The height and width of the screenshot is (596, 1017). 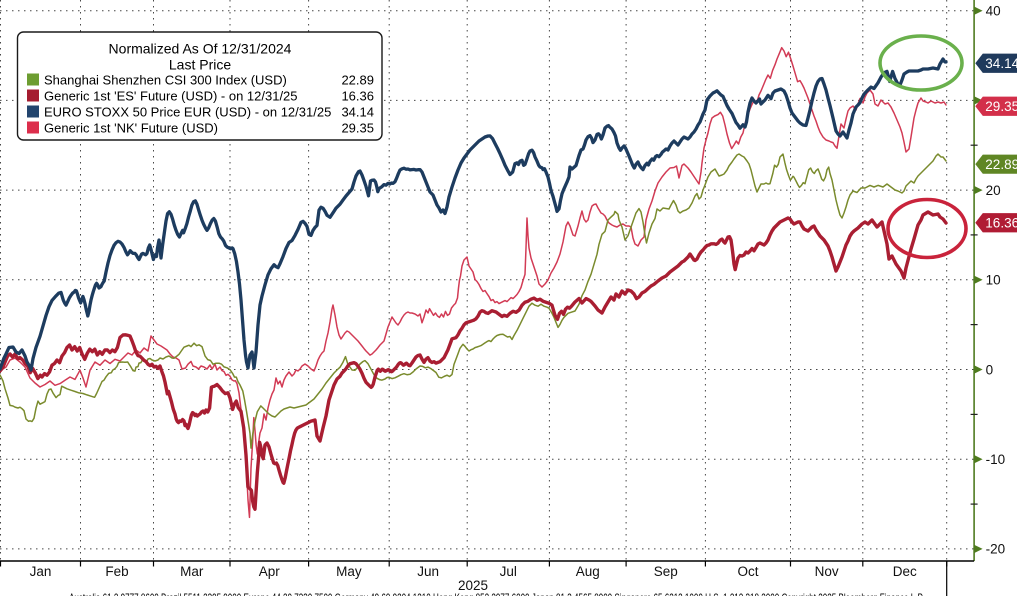 I want to click on svg-text: Sep, so click(x=666, y=571).